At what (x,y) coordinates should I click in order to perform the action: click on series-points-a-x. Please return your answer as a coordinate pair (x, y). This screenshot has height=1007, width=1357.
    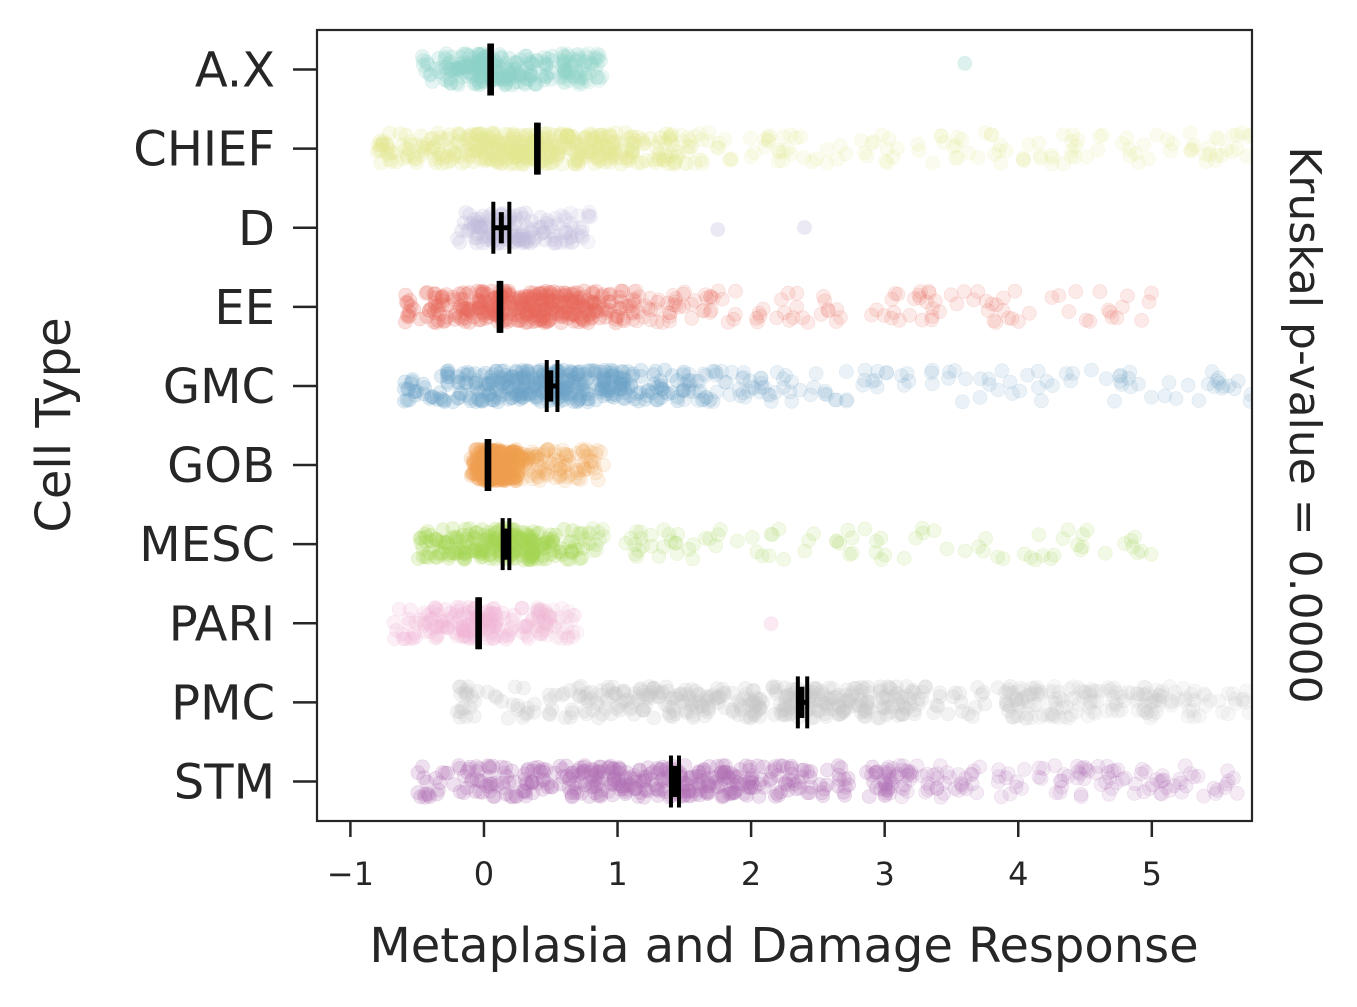
    Looking at the image, I should click on (694, 69).